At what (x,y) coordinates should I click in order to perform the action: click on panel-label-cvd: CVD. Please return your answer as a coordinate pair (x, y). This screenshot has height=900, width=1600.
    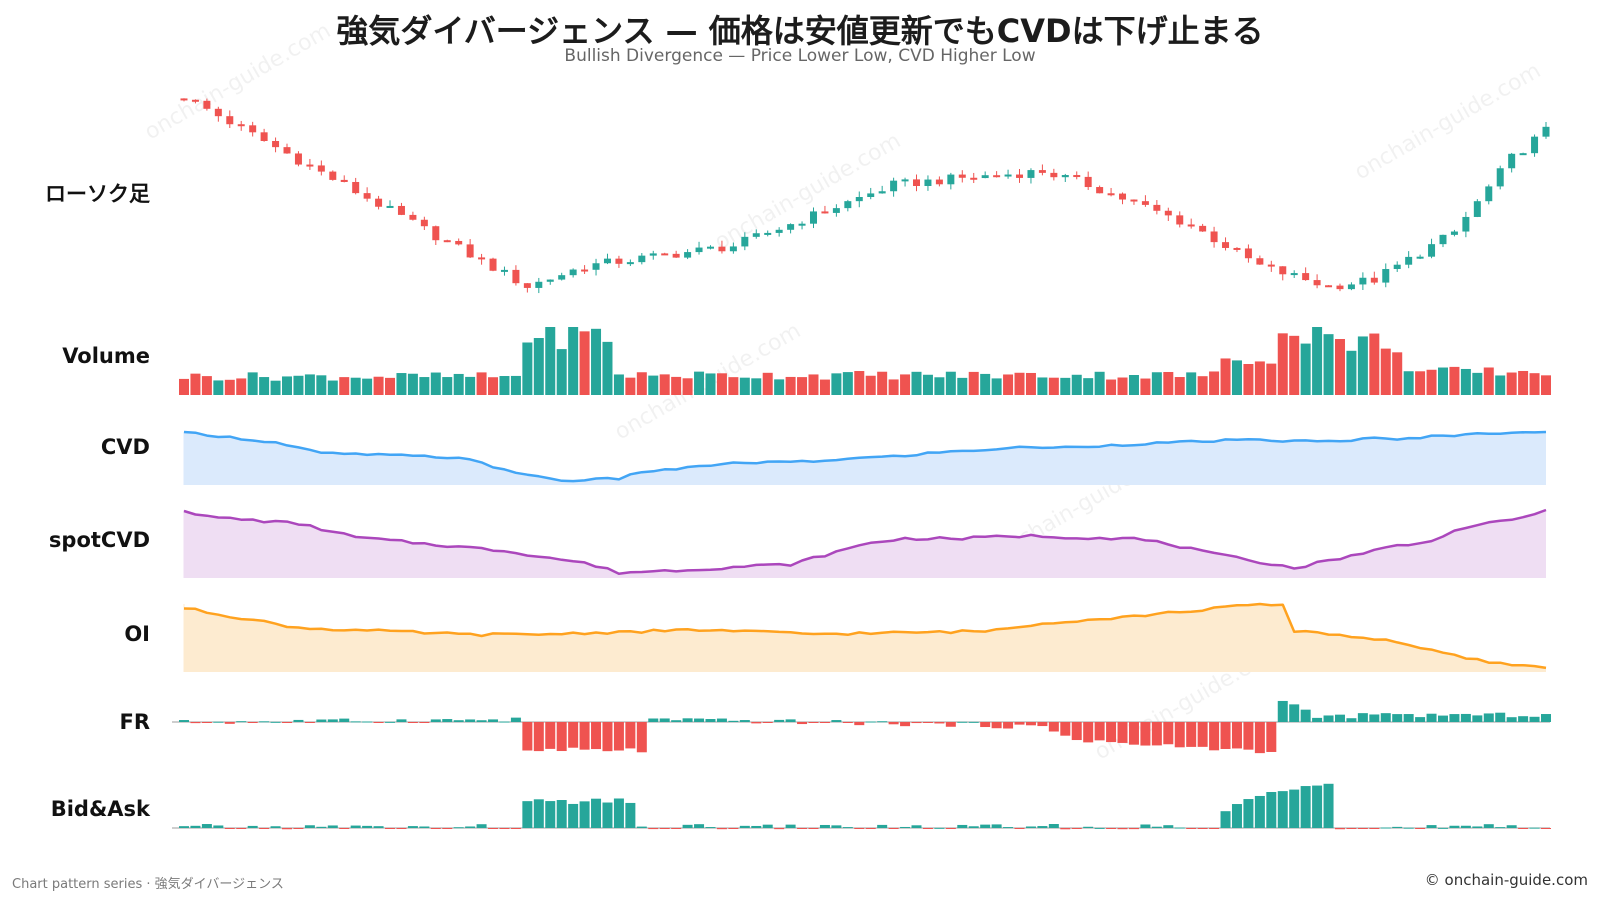
    Looking at the image, I should click on (125, 447).